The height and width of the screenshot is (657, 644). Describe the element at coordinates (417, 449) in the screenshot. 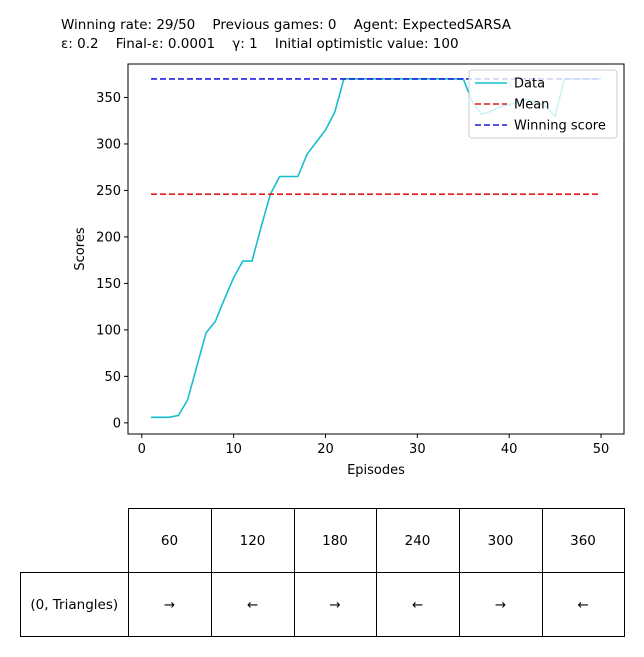

I see `x-tick-label: 30` at that location.